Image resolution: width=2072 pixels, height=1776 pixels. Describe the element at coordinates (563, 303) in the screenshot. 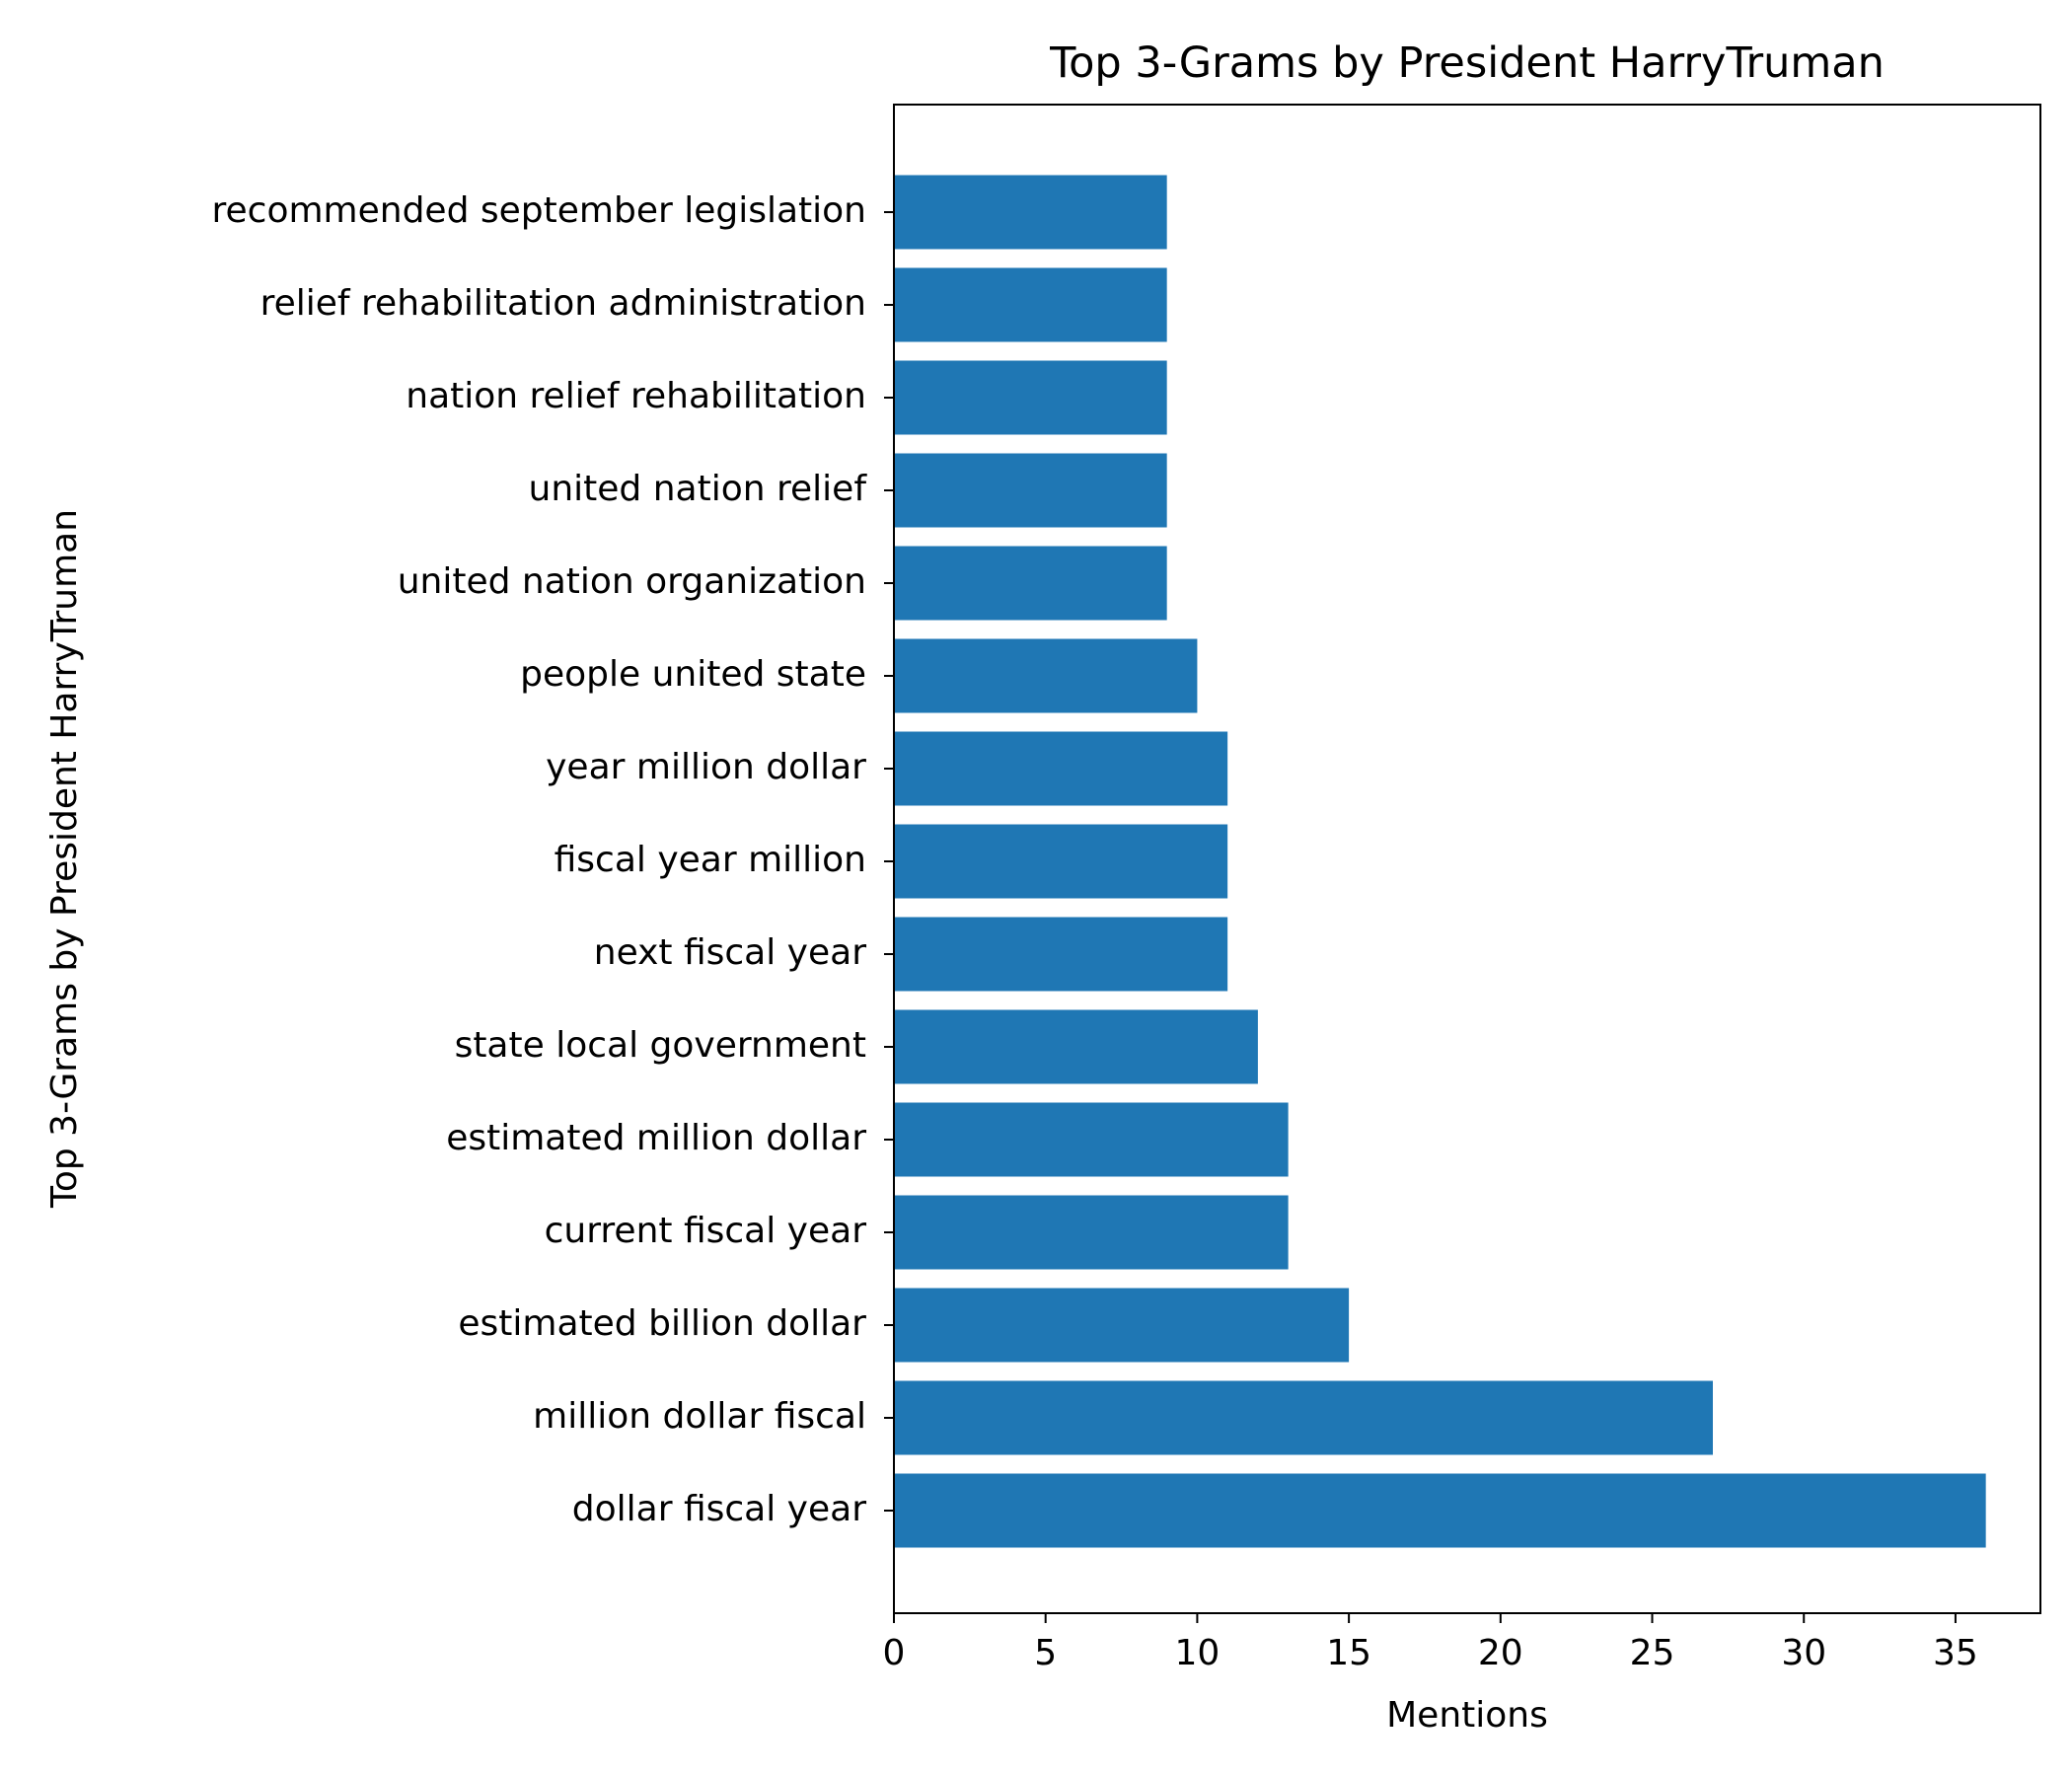

I see `y-tick-label: relief rehabilitation administration` at that location.